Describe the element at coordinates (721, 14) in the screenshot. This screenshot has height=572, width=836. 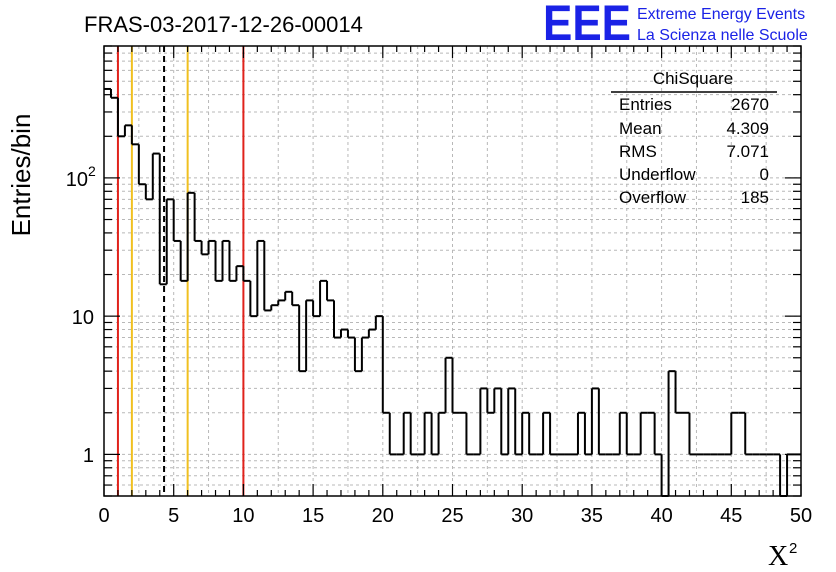
I see `logo-line-1: Extreme Energy Events` at that location.